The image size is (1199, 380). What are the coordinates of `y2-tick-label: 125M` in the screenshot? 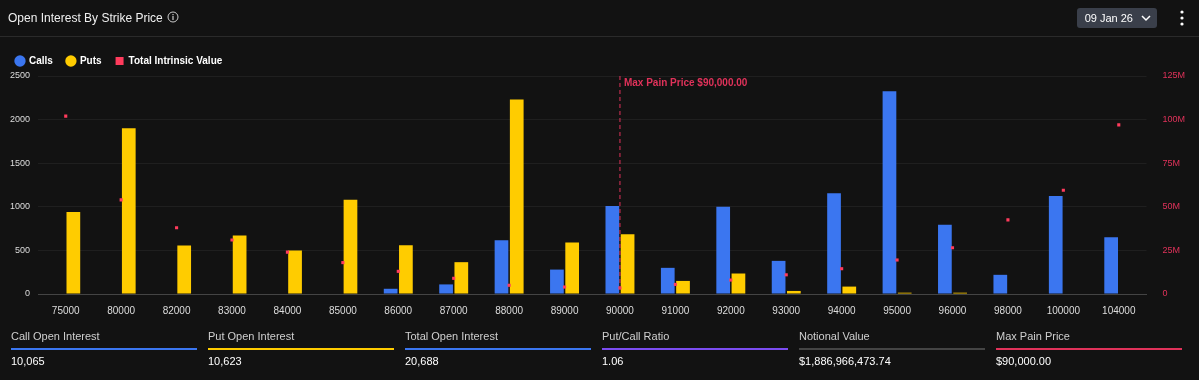 It's located at (1173, 75).